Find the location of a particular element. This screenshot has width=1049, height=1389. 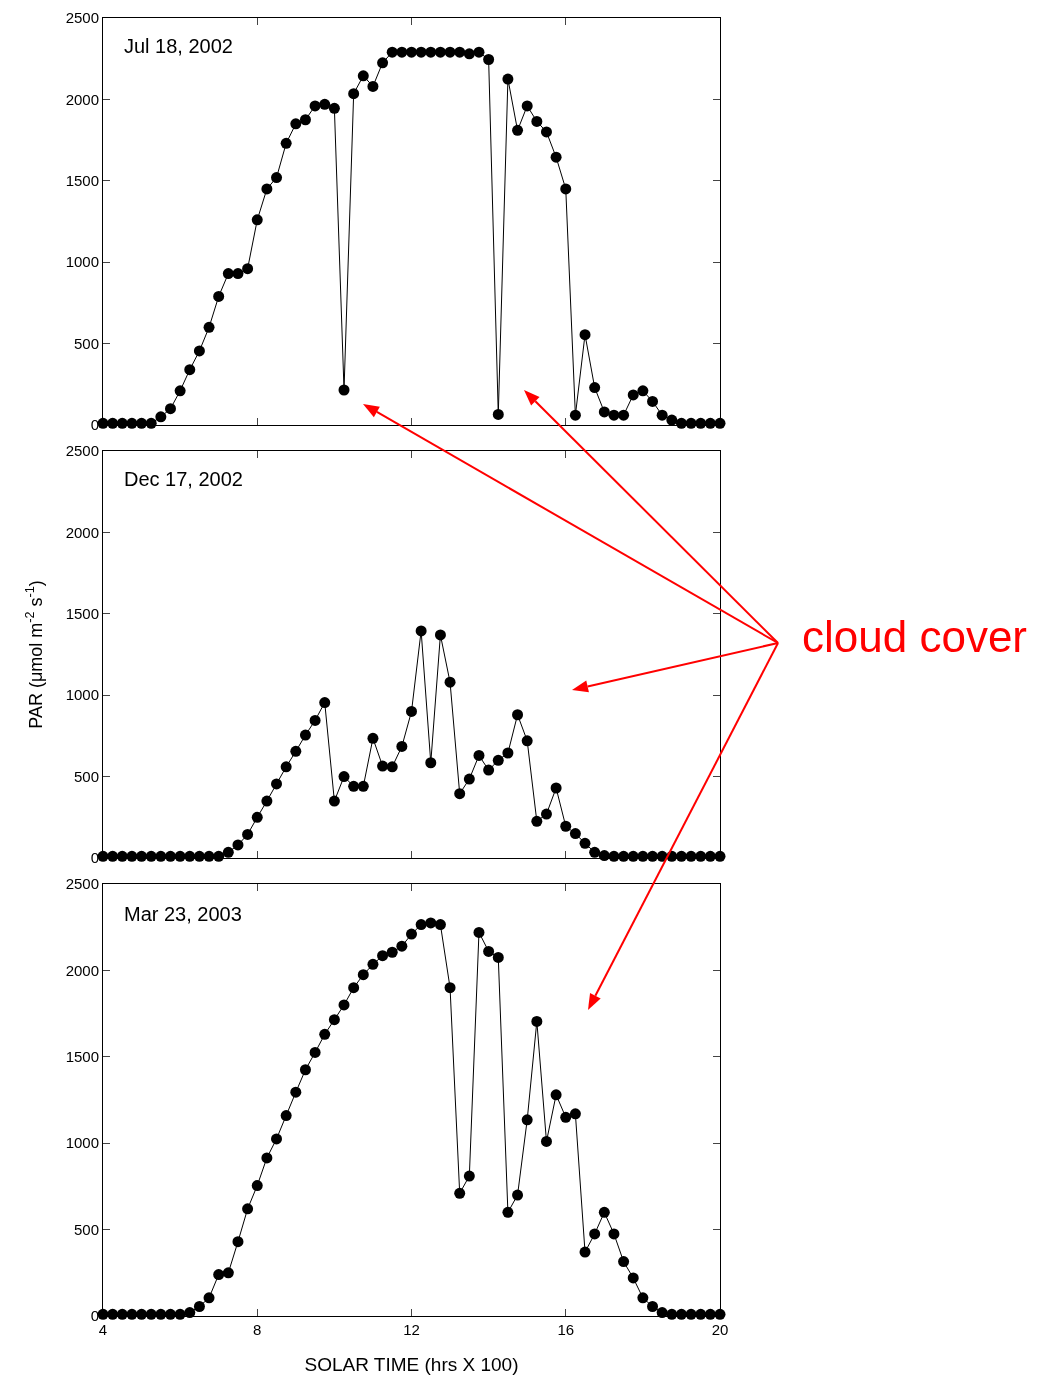

annotation: Mar 23, 2003 is located at coordinates (183, 914).